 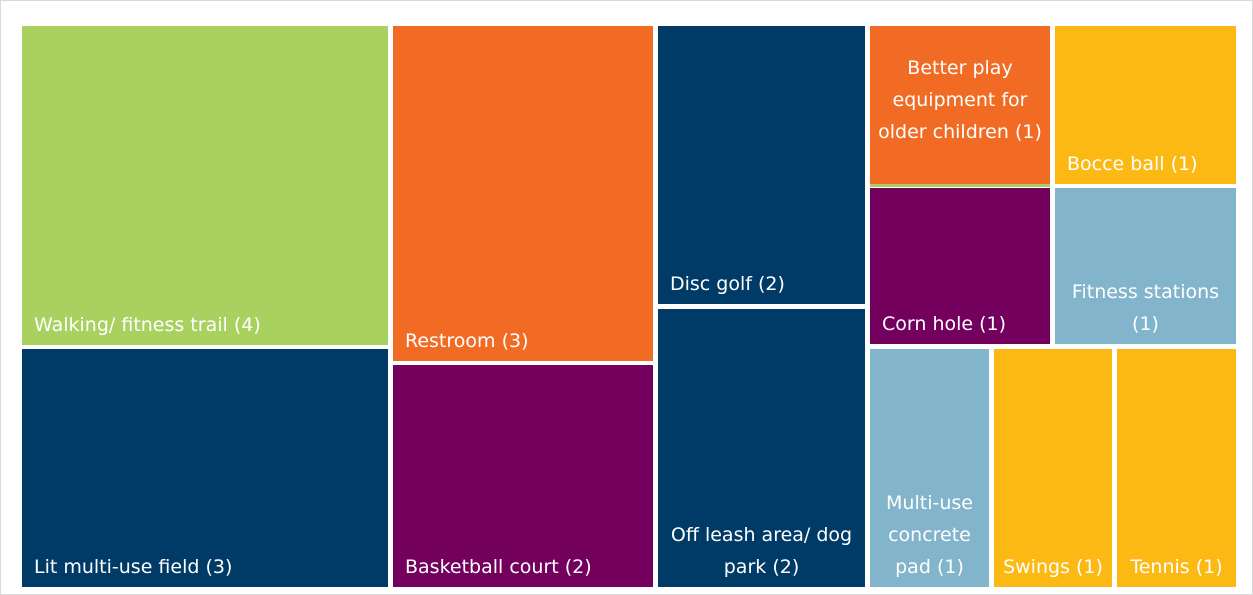 I want to click on tile-label: Corn hole (1), so click(x=960, y=266).